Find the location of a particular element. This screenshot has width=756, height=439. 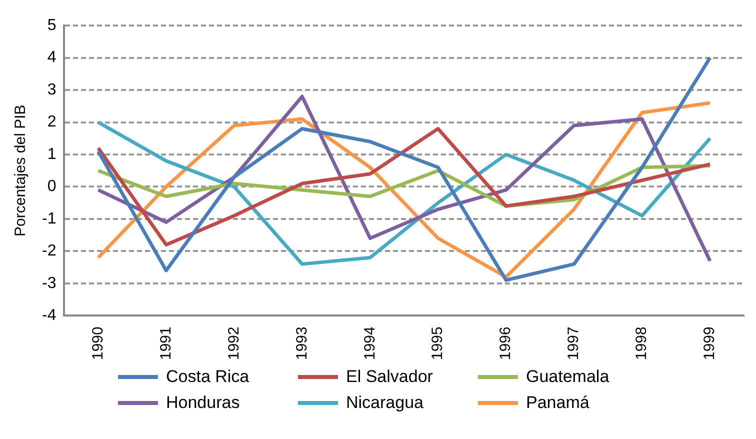

y-tick-label: 0 is located at coordinates (51, 187).